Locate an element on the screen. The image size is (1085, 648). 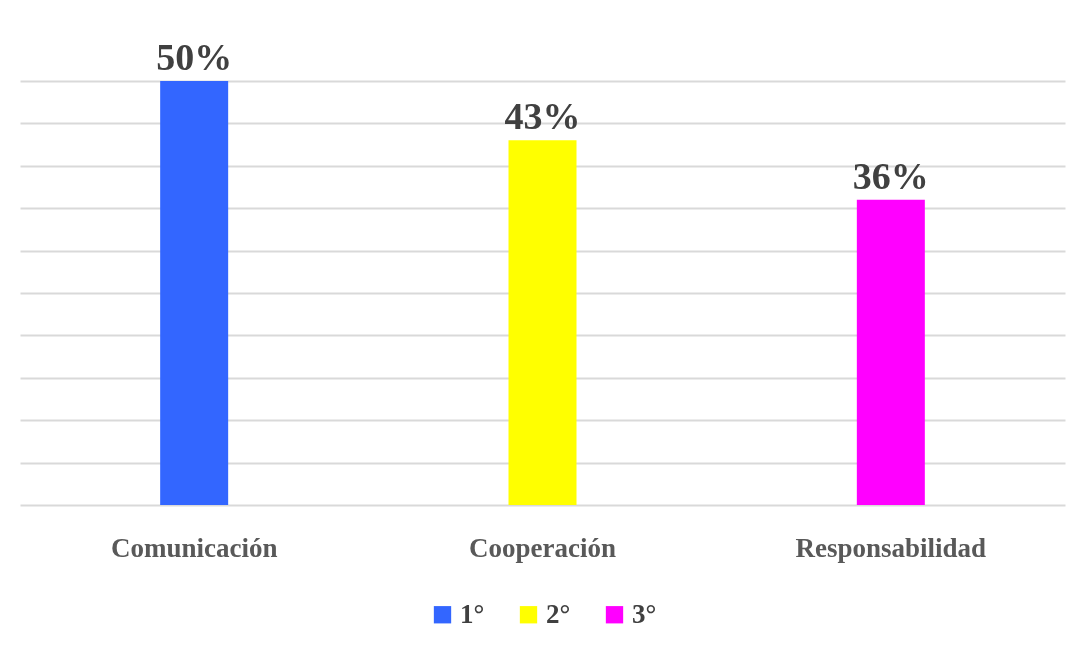
data-label: 43% is located at coordinates (542, 116).